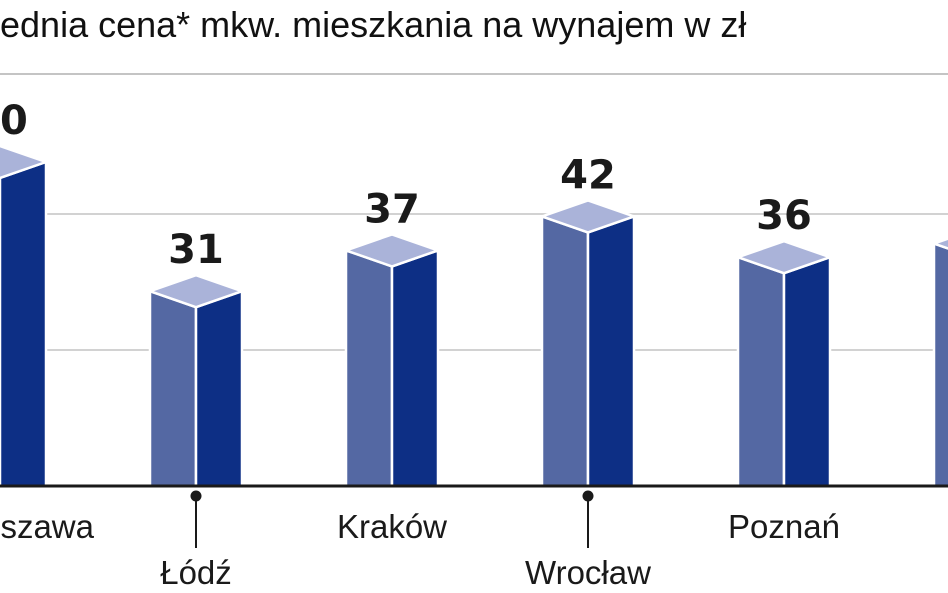  Describe the element at coordinates (784, 216) in the screenshot. I see `value-label: 36` at that location.